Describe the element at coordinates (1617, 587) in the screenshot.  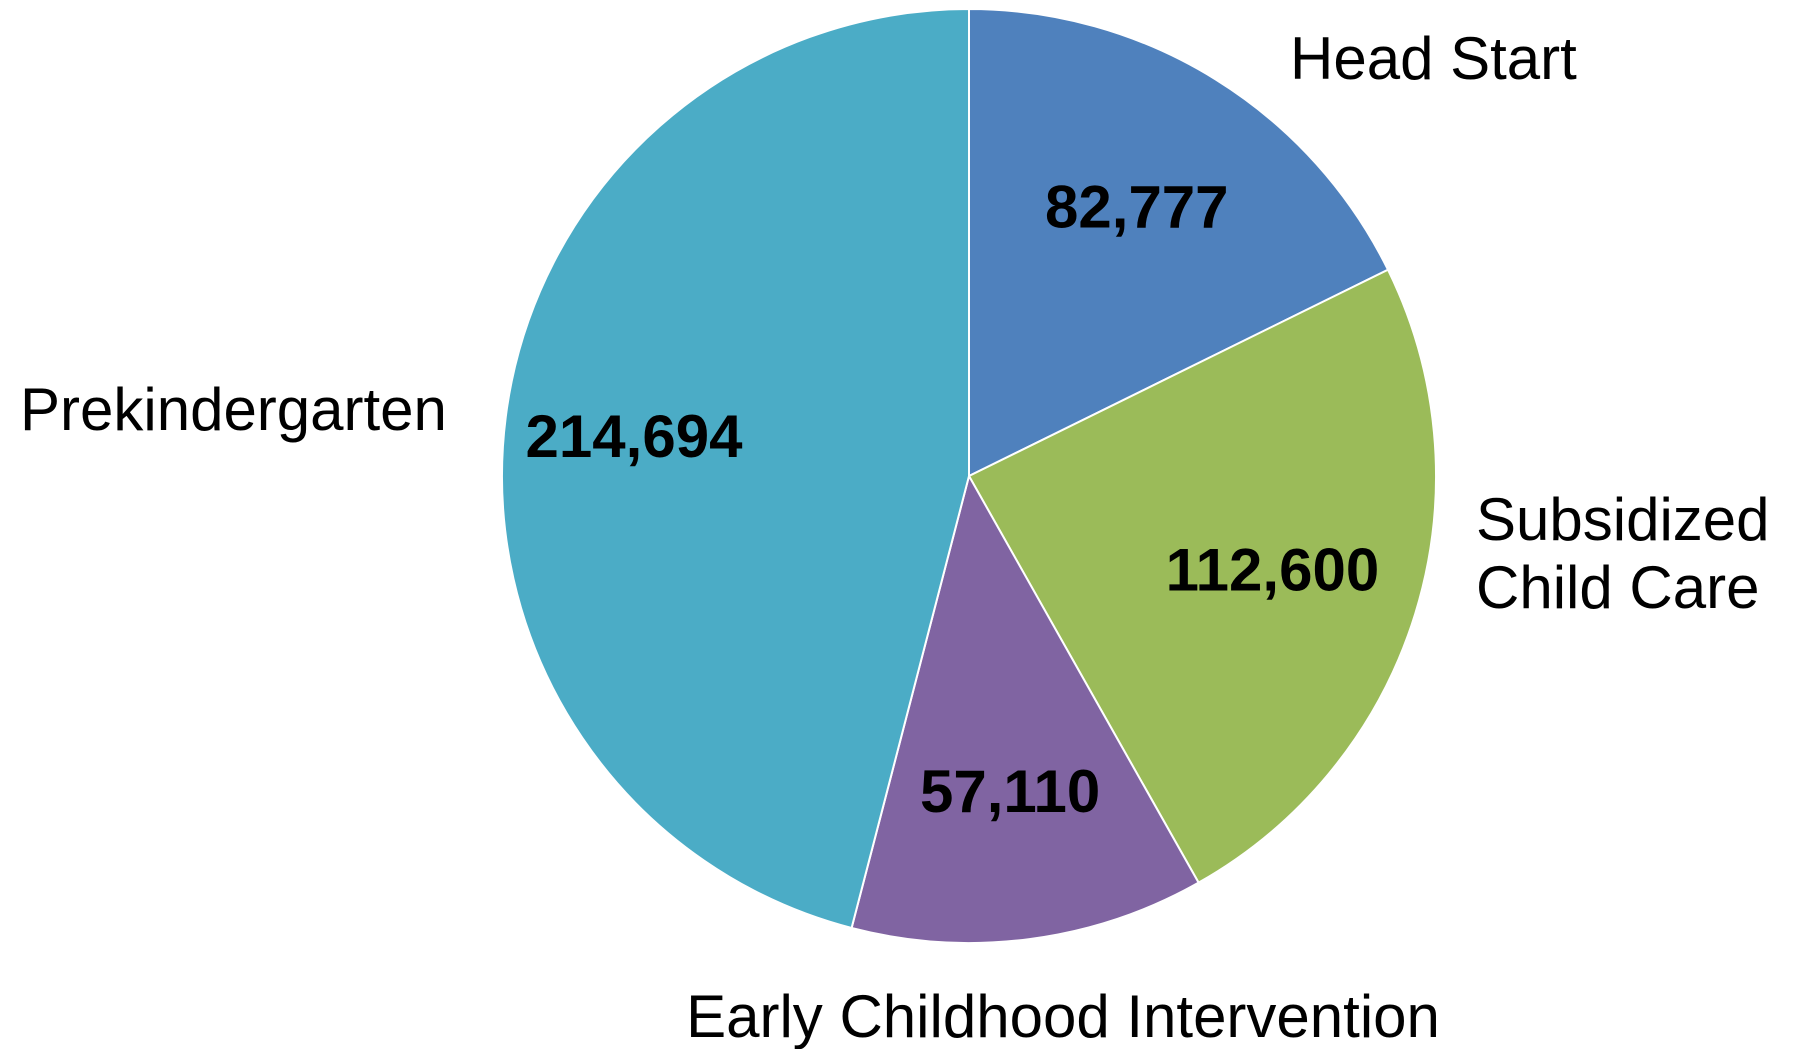
I see `category-label-line: Child Care` at that location.